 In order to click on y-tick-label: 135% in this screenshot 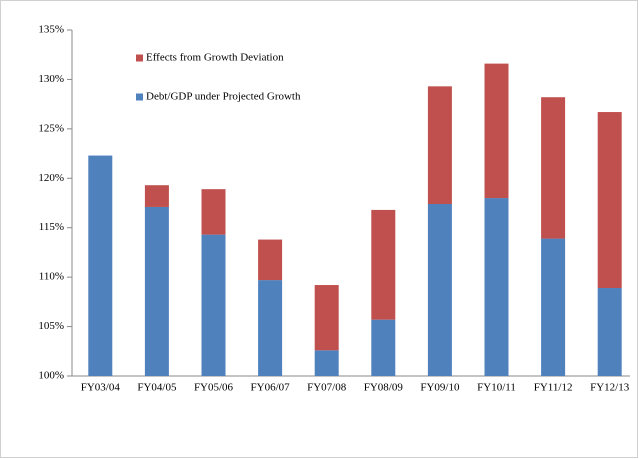, I will do `click(51, 30)`.